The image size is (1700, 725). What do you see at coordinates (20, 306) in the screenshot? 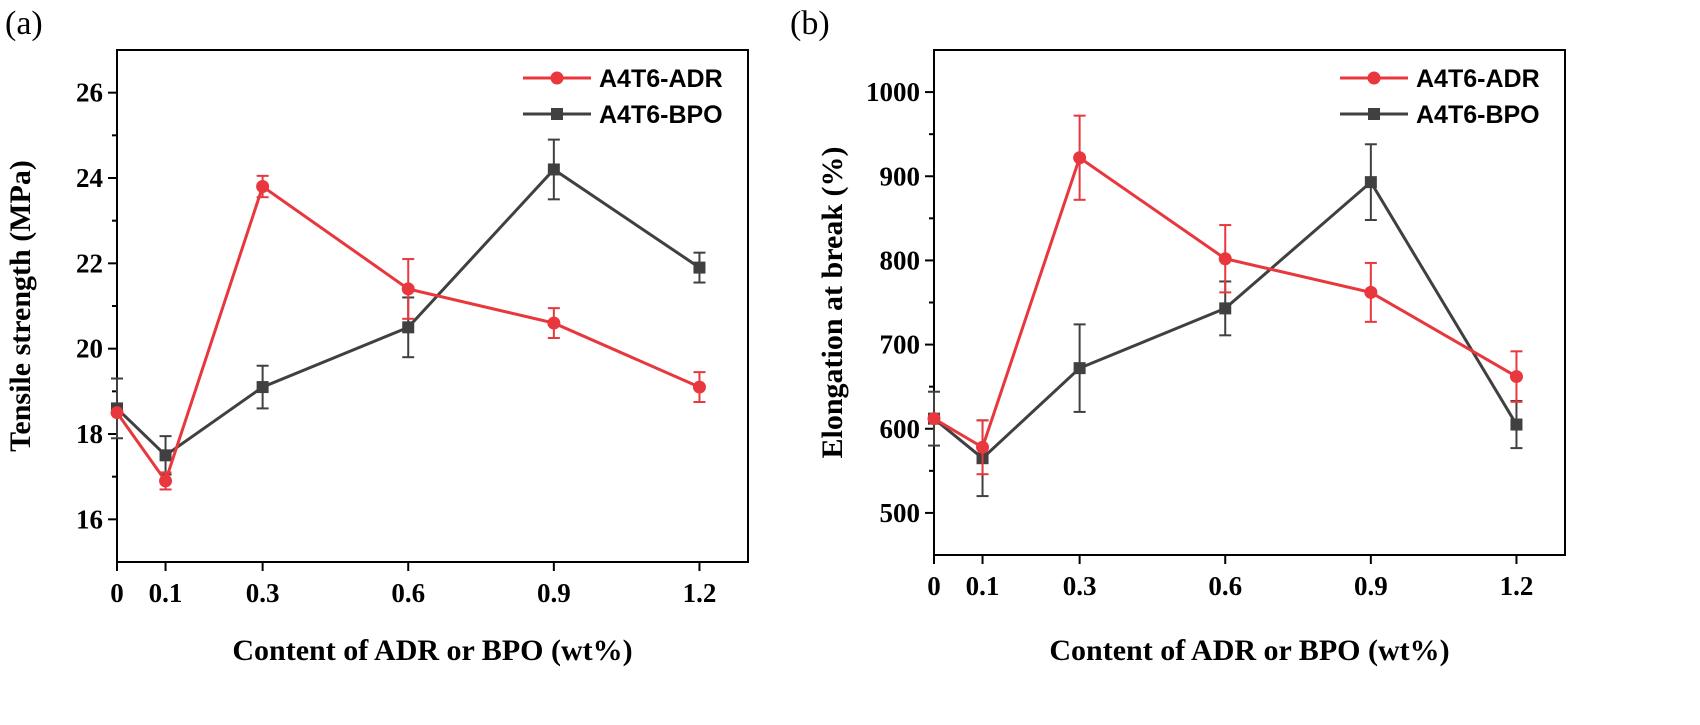
I see `y-axis-title: Tensile strength (MPa)` at bounding box center [20, 306].